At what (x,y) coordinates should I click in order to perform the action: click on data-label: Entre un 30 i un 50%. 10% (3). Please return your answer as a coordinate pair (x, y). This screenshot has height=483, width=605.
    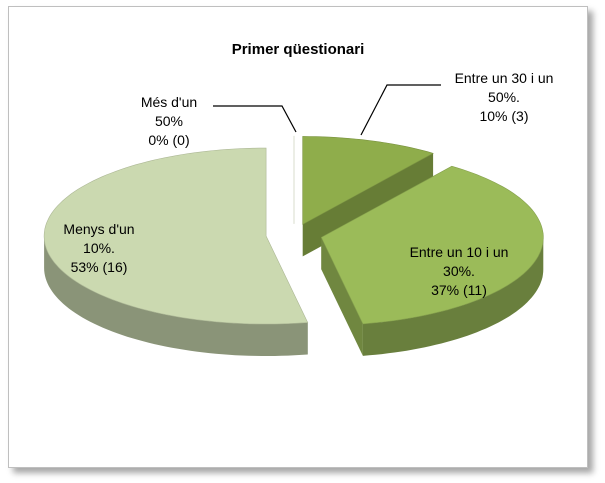
    Looking at the image, I should click on (504, 97).